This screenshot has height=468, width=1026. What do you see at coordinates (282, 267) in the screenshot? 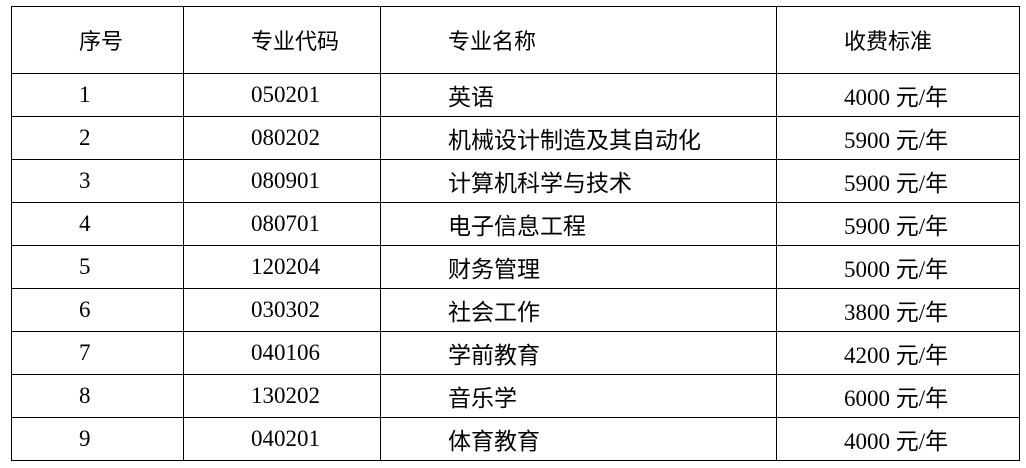
I see `cell-major-code: 120204` at bounding box center [282, 267].